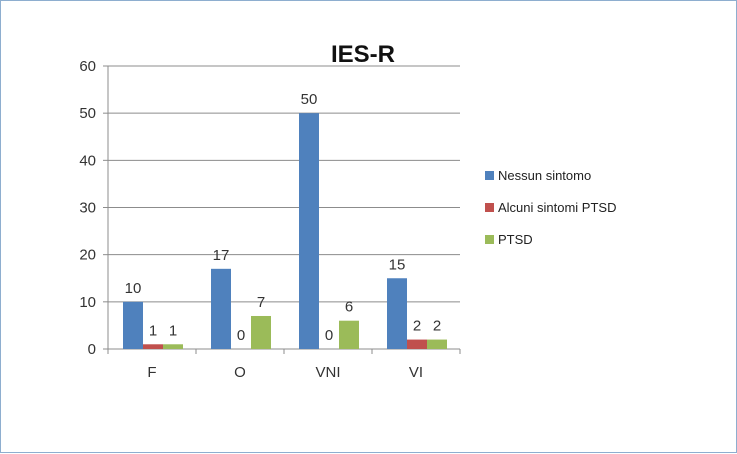  I want to click on x-tick-label: VNI, so click(327, 372).